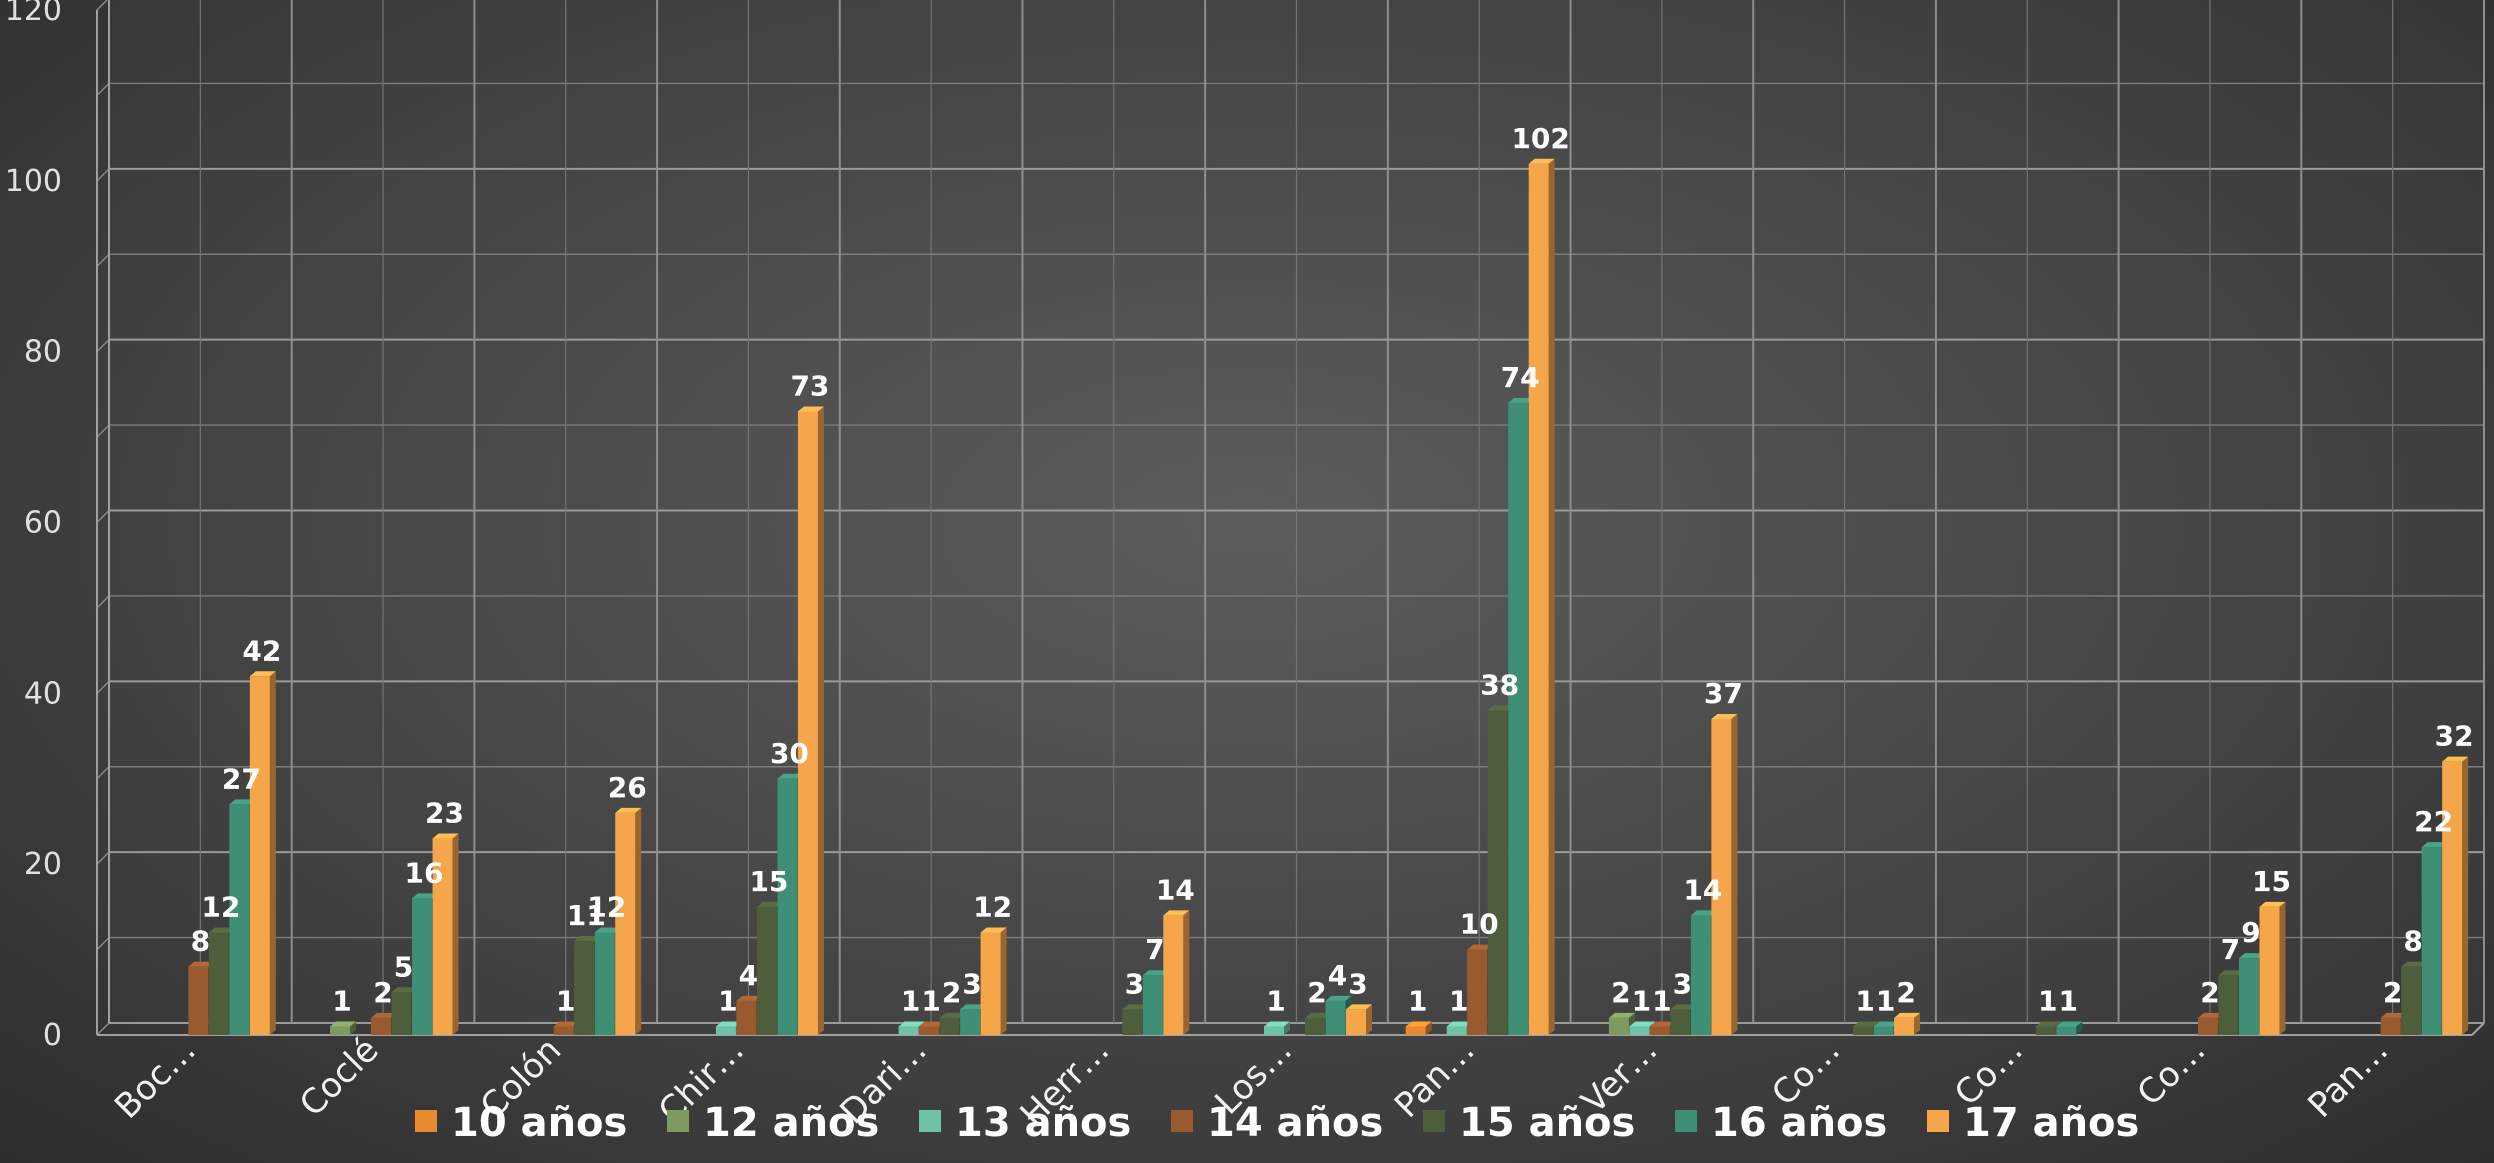 This screenshot has width=2494, height=1163. I want to click on y-tick-label: 40, so click(43, 693).